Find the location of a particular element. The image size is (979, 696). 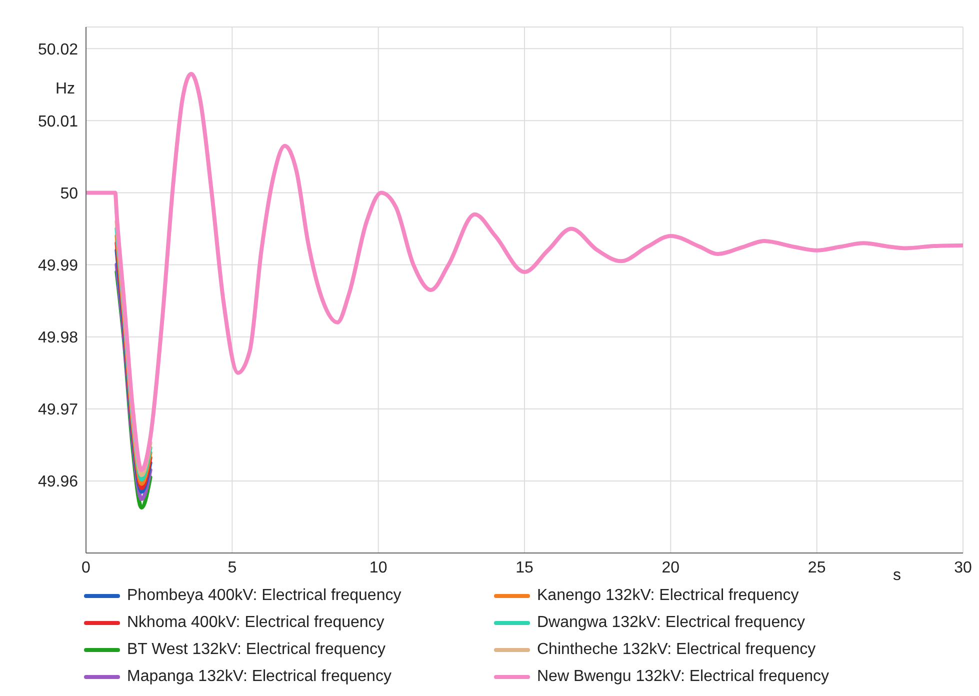

legend-label: Mapanga 132kV: Electrical frequency is located at coordinates (259, 677).